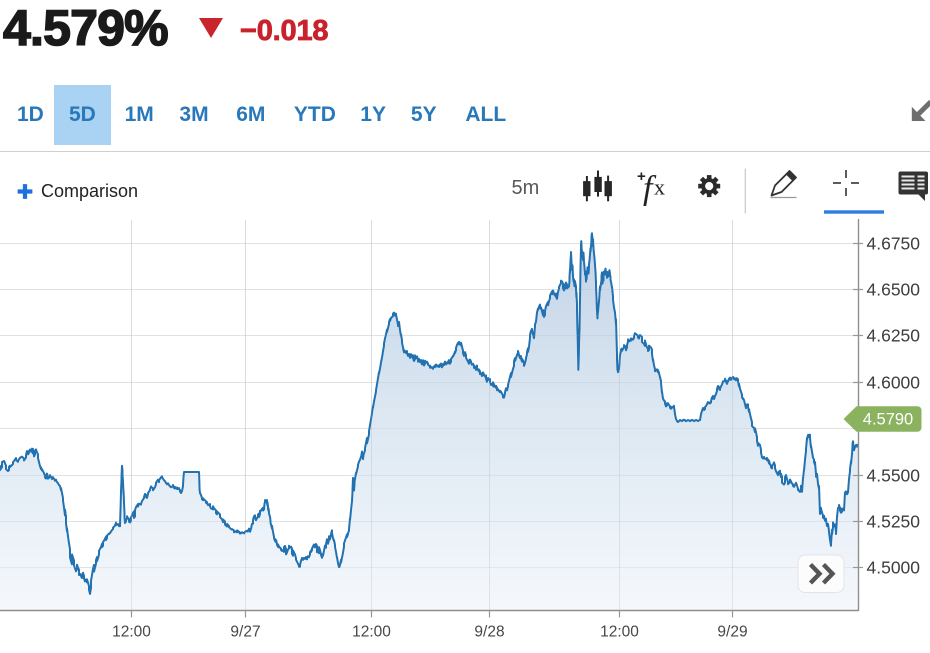 The width and height of the screenshot is (930, 653). I want to click on svg-text: 4.5250, so click(894, 522).